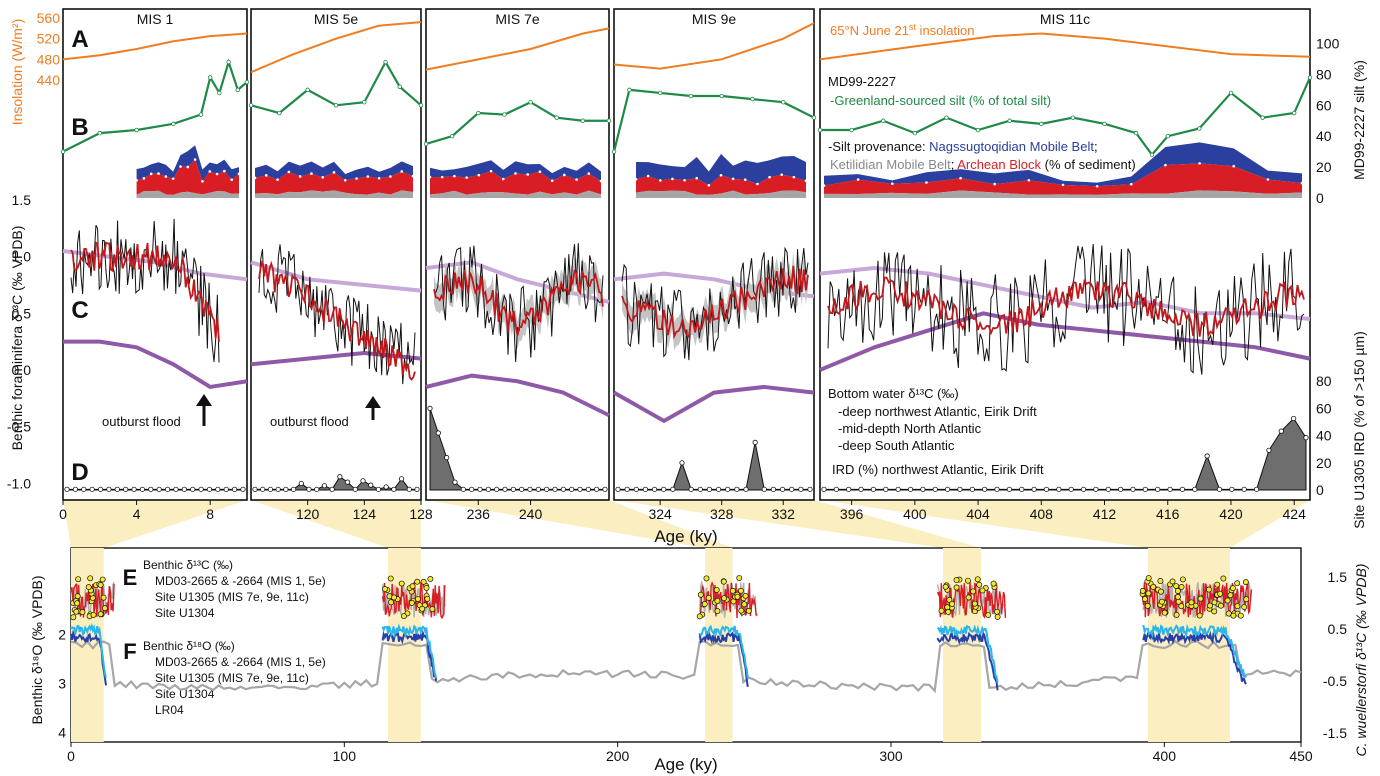 The image size is (1380, 776). Describe the element at coordinates (910, 428) in the screenshot. I see `bottom-water-item: -mid-depth North Atlantic` at that location.